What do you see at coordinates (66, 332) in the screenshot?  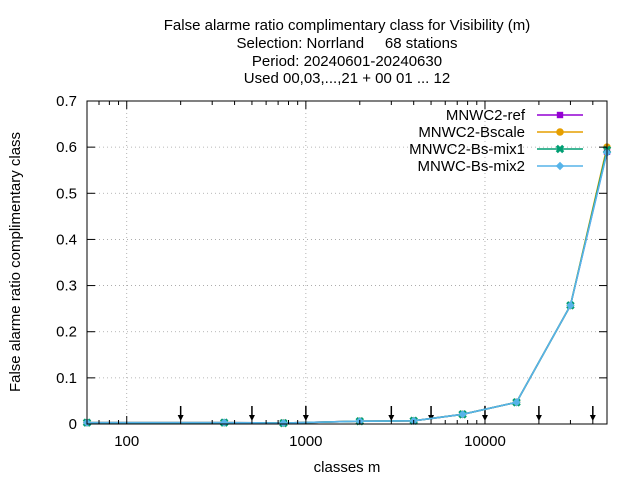 I see `y-tick-label: 0.2` at bounding box center [66, 332].